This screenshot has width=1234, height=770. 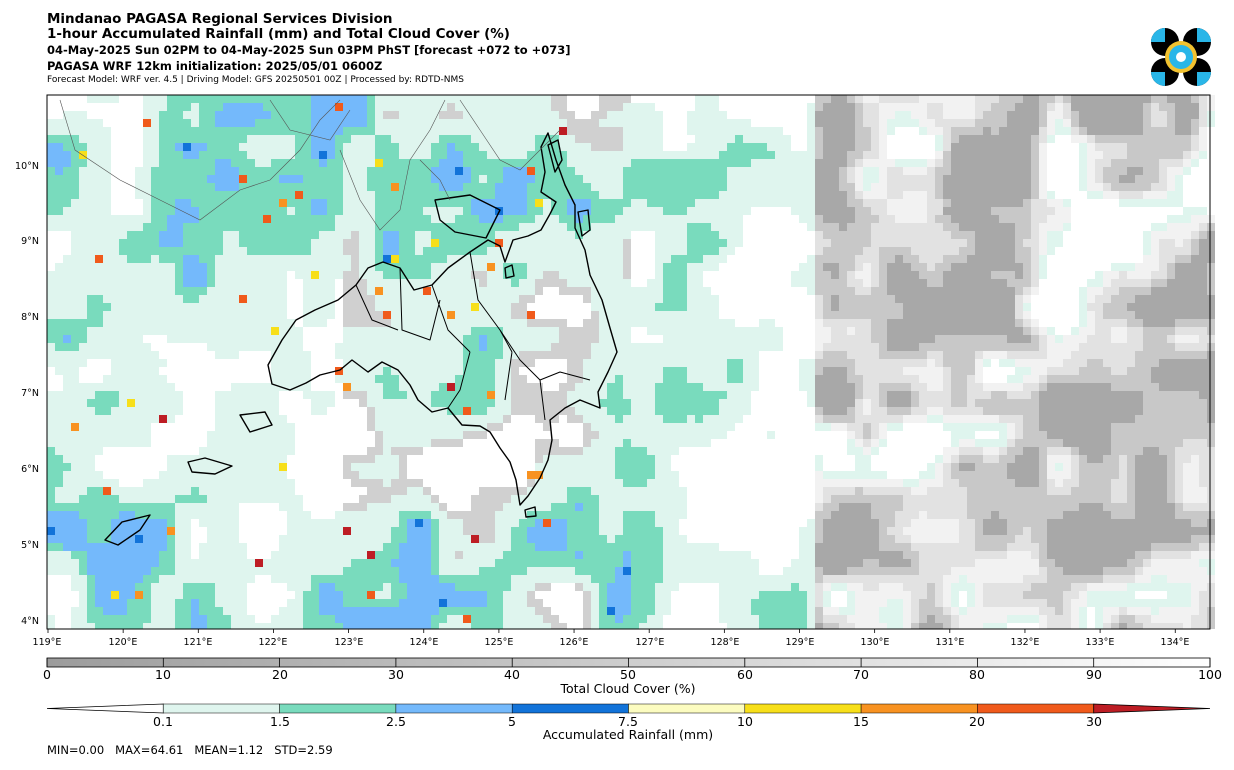 What do you see at coordinates (303, 750) in the screenshot?
I see `stat-std: STD=2.59` at bounding box center [303, 750].